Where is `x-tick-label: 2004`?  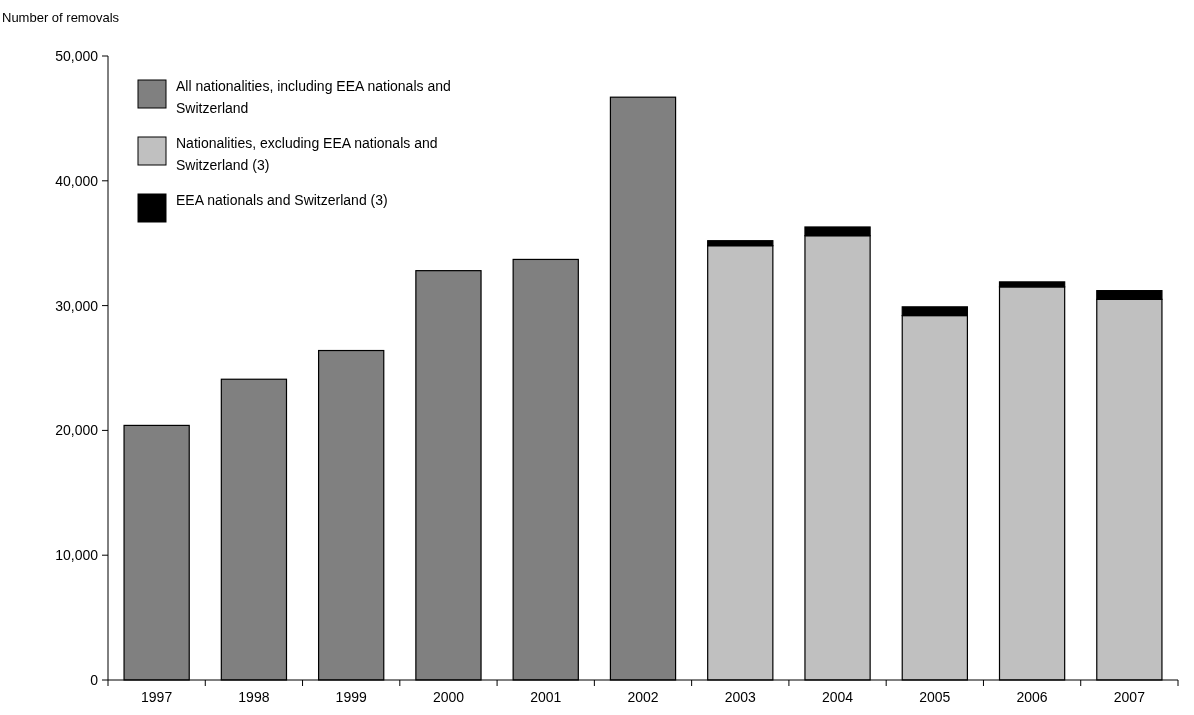 x-tick-label: 2004 is located at coordinates (837, 697).